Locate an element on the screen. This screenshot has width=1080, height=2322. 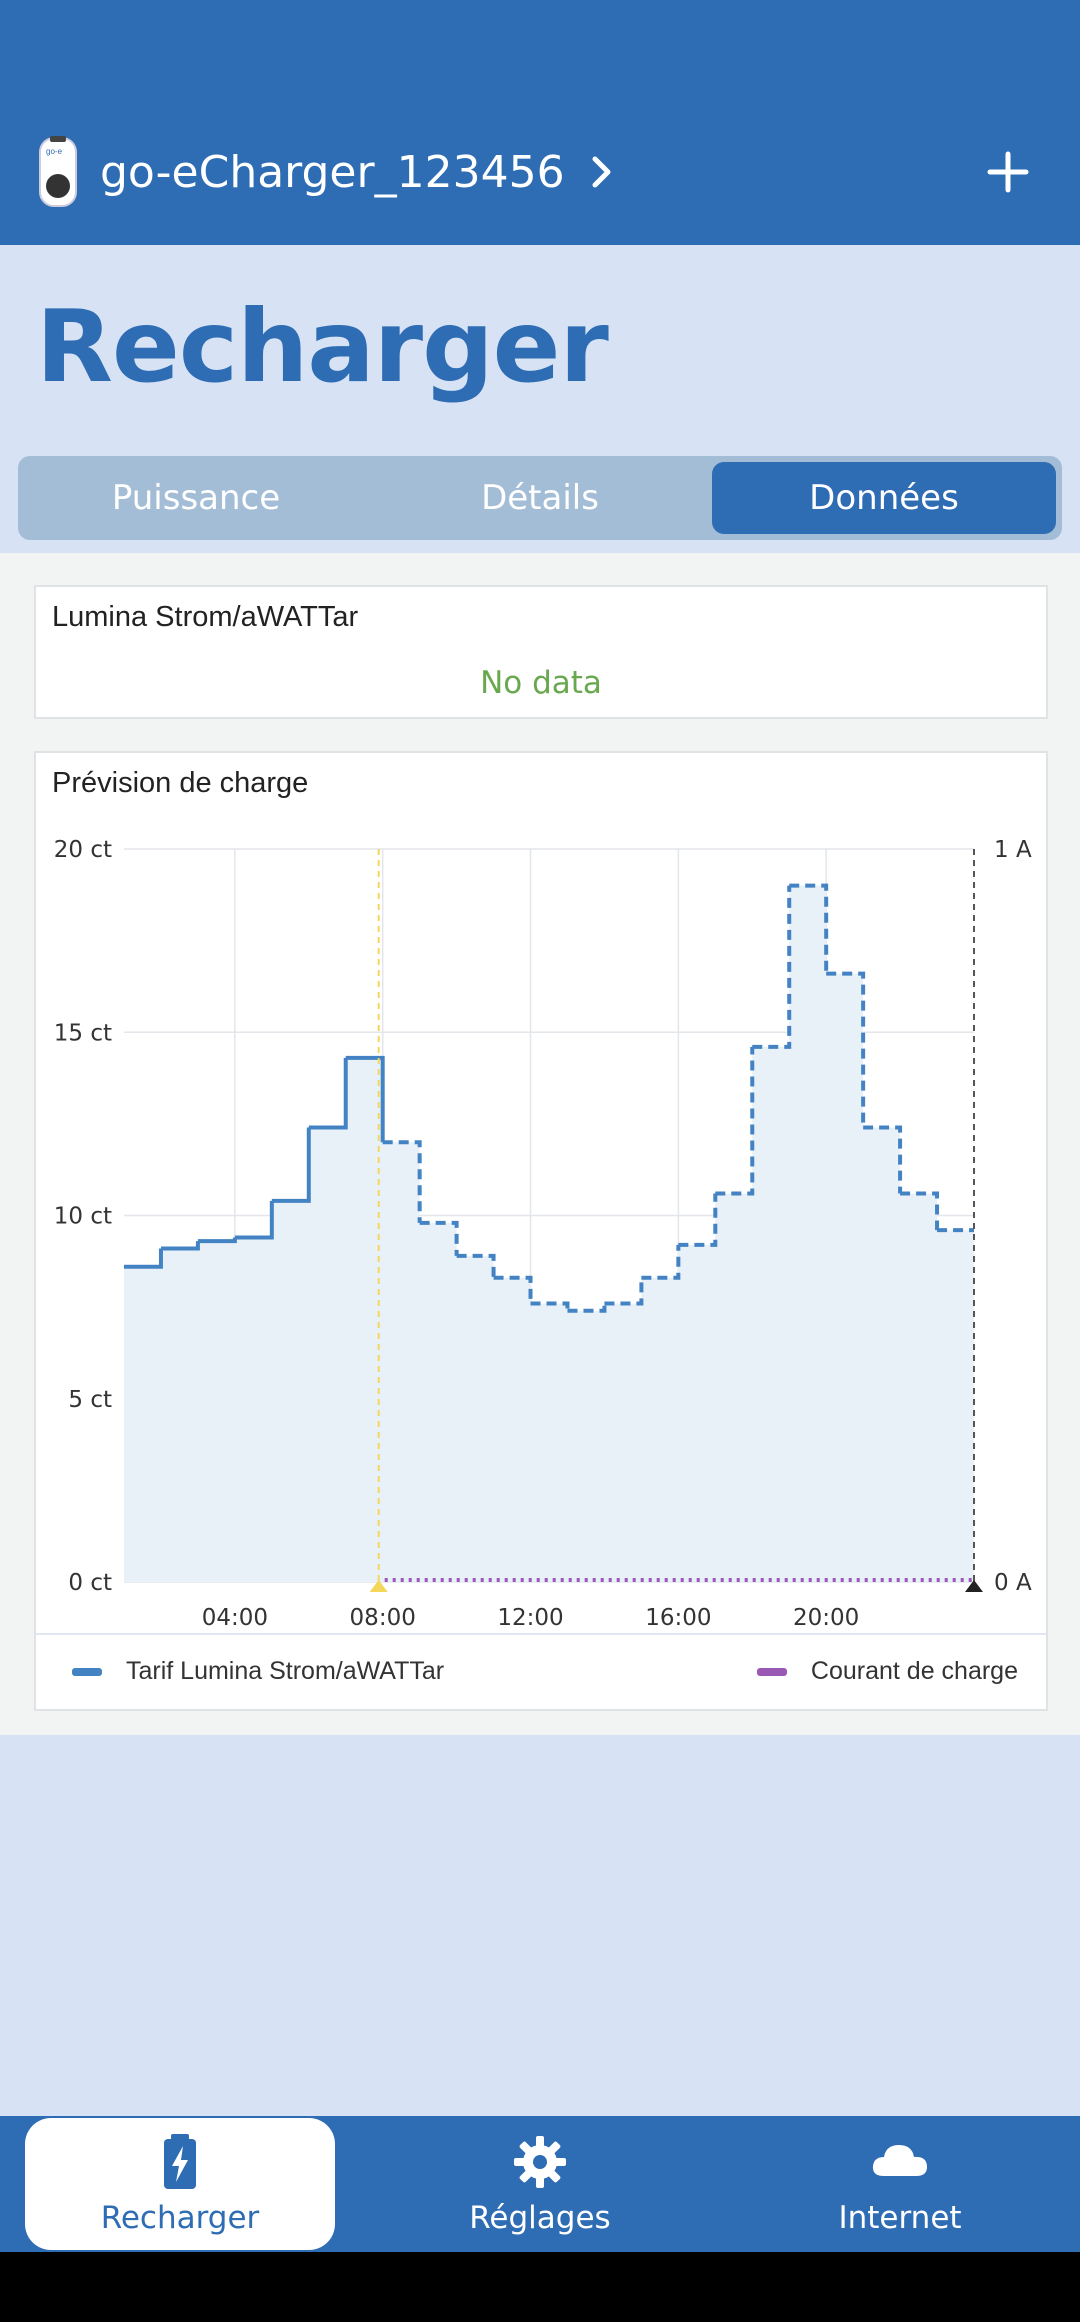
tab-bar: Puissance Détails Données is located at coordinates (540, 498).